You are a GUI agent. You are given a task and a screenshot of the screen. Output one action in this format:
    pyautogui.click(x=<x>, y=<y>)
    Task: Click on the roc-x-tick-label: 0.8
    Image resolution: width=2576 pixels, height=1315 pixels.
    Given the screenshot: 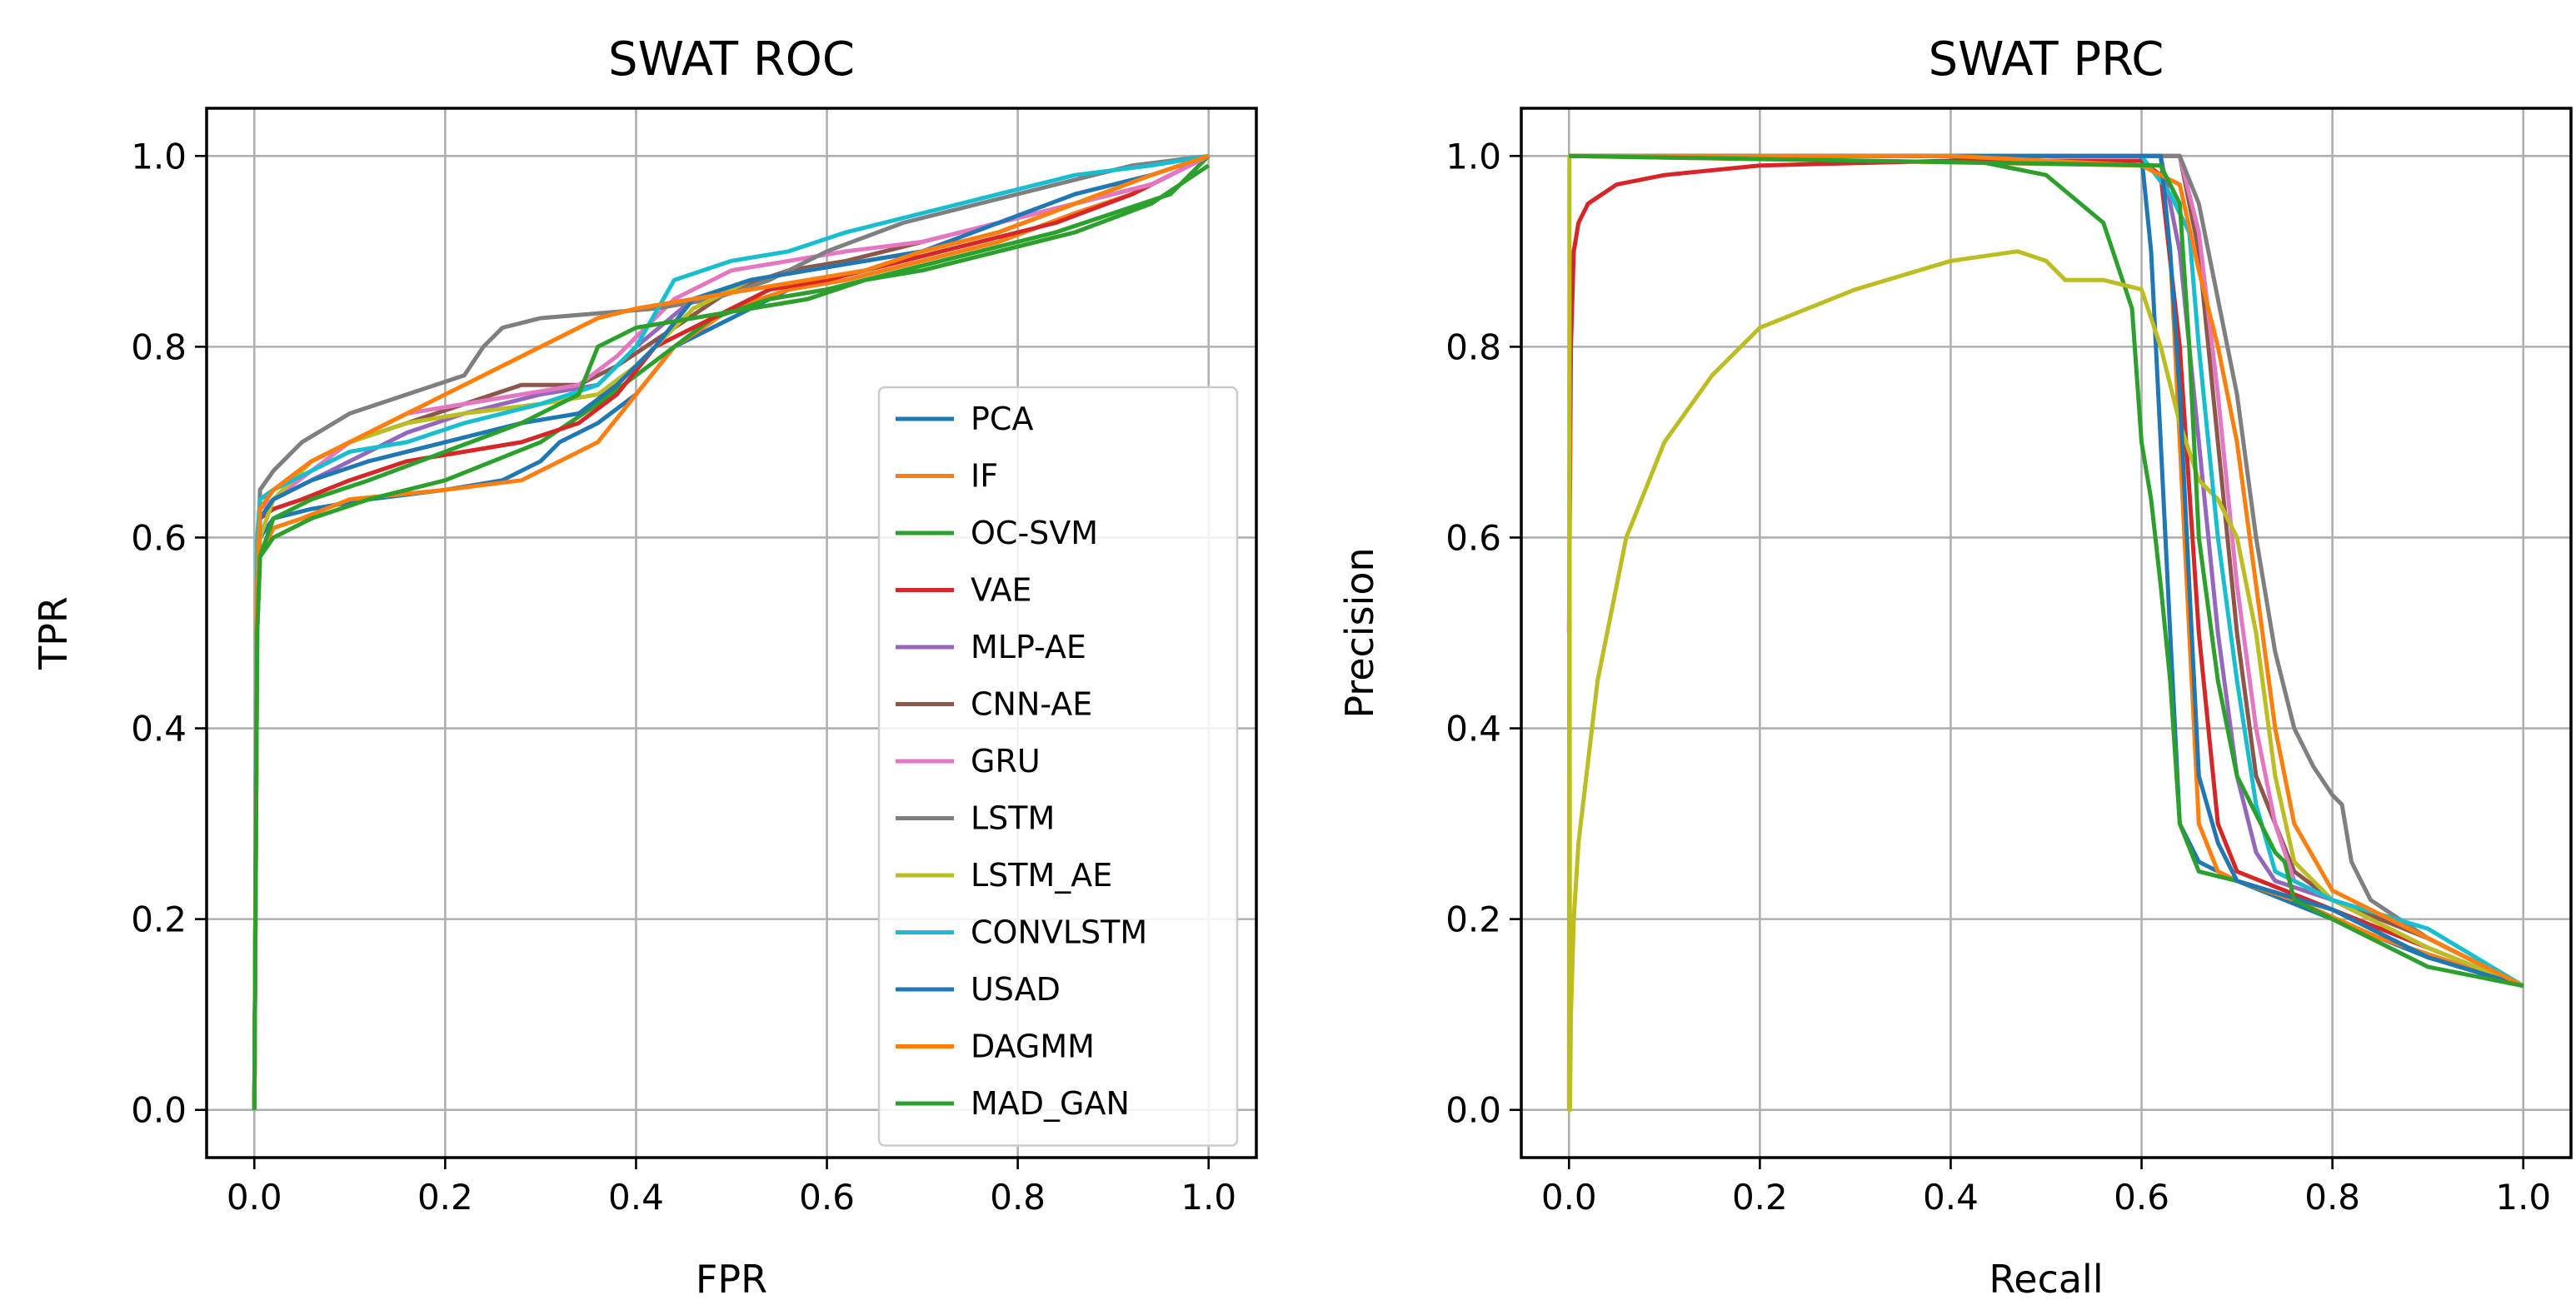 What is the action you would take?
    pyautogui.click(x=1018, y=1197)
    